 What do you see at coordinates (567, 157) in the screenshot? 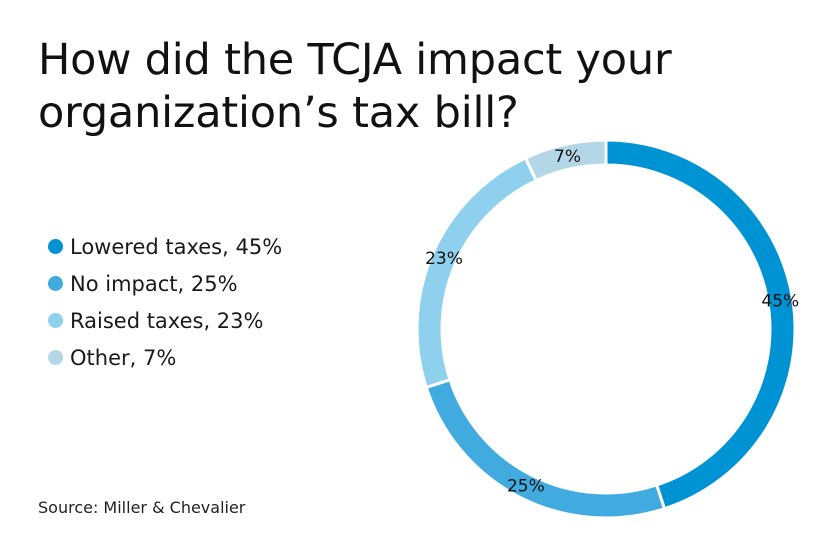
I see `slice-label-other: 7%` at bounding box center [567, 157].